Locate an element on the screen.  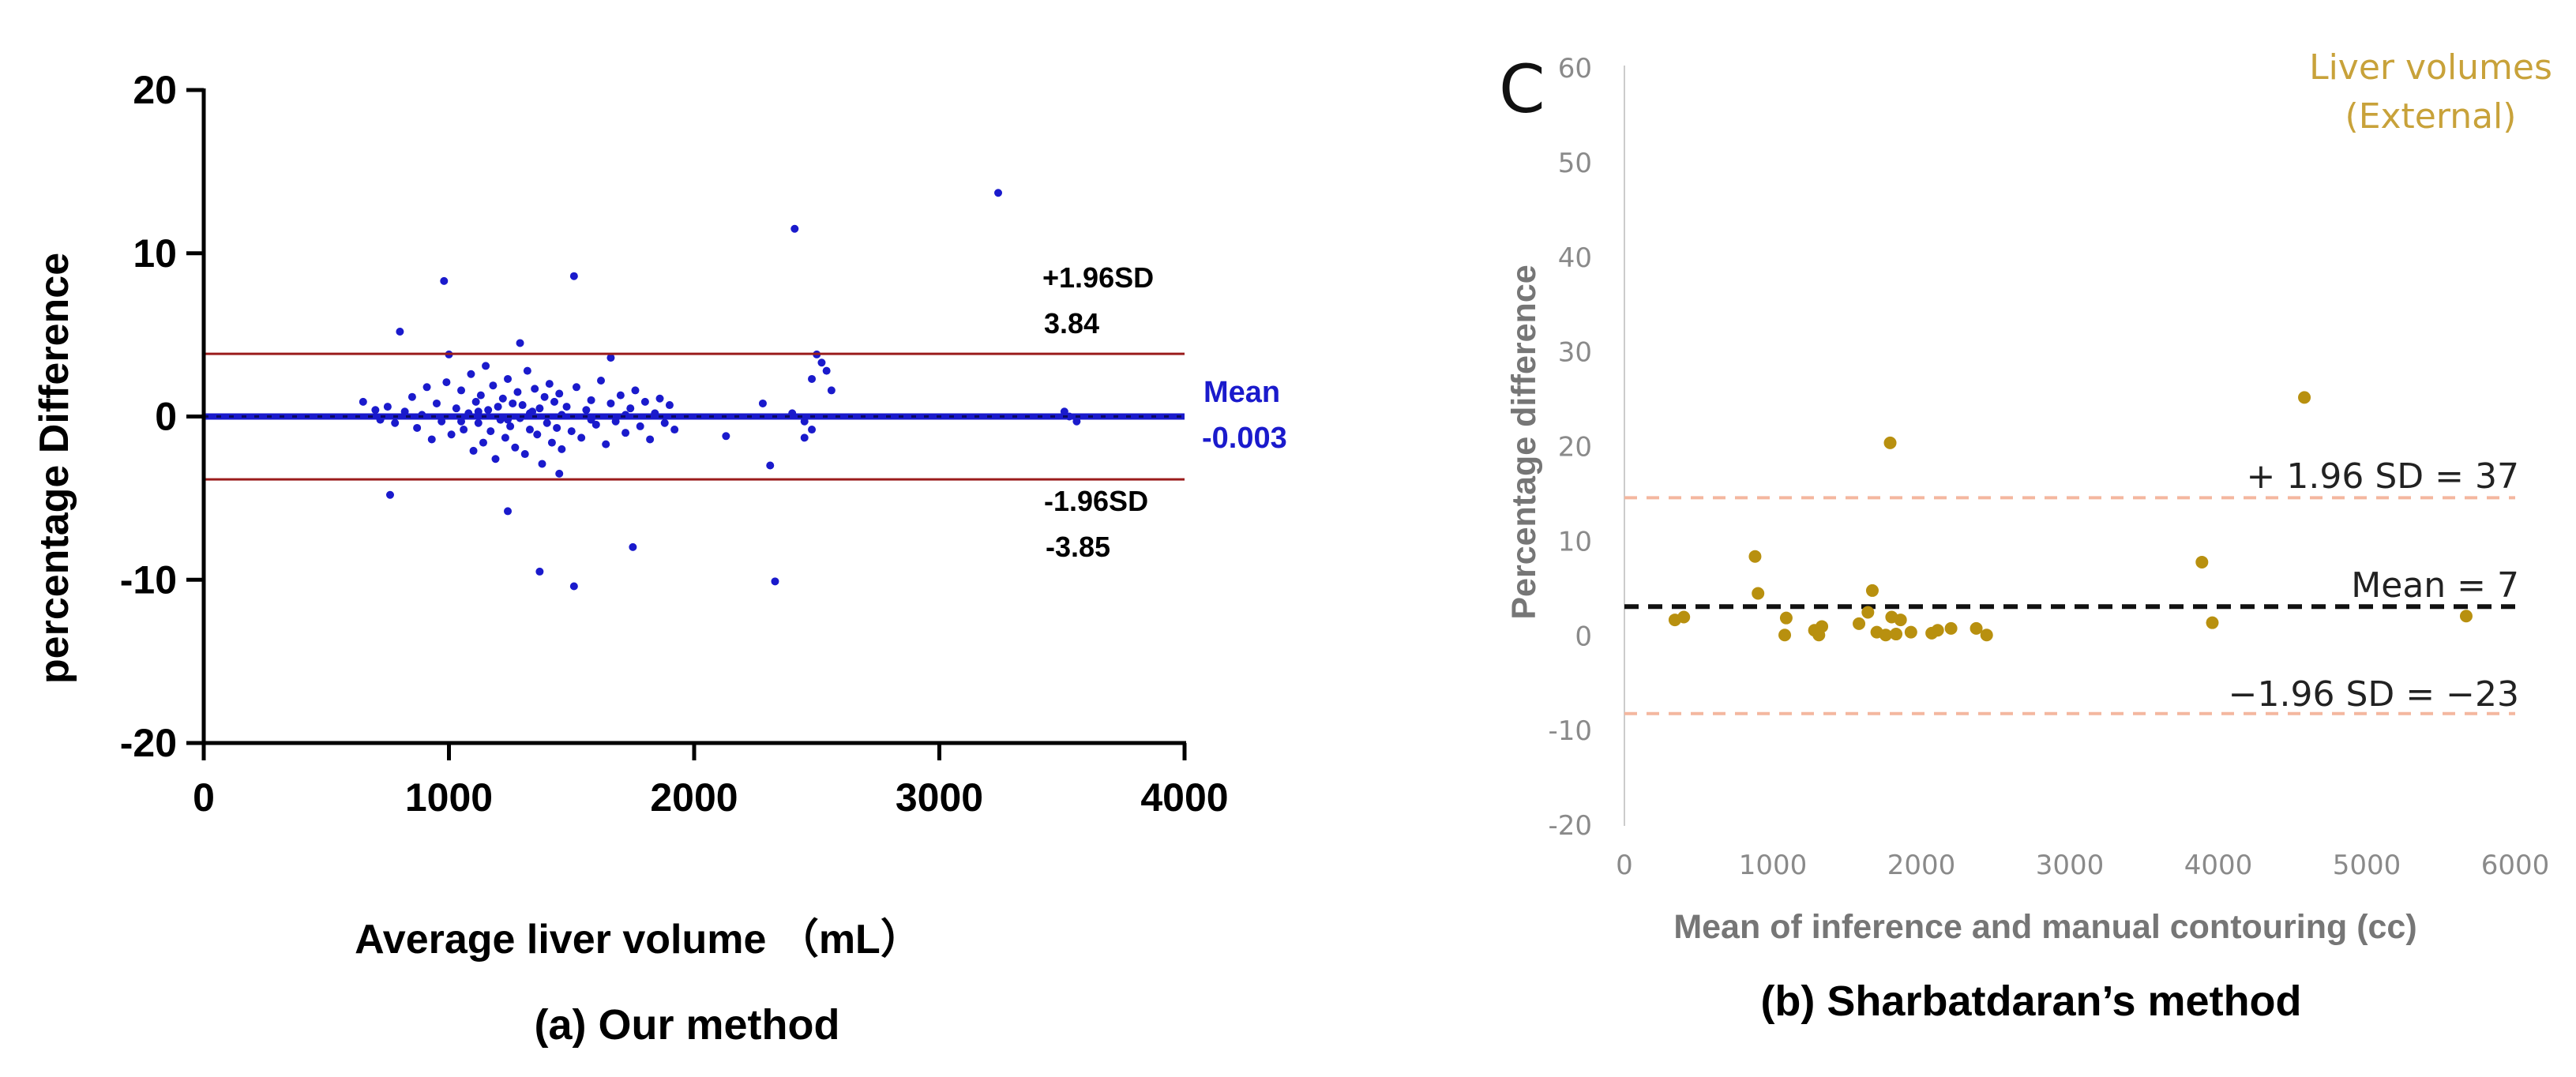
panel-a-x-tick-label: 4000 is located at coordinates (1184, 797).